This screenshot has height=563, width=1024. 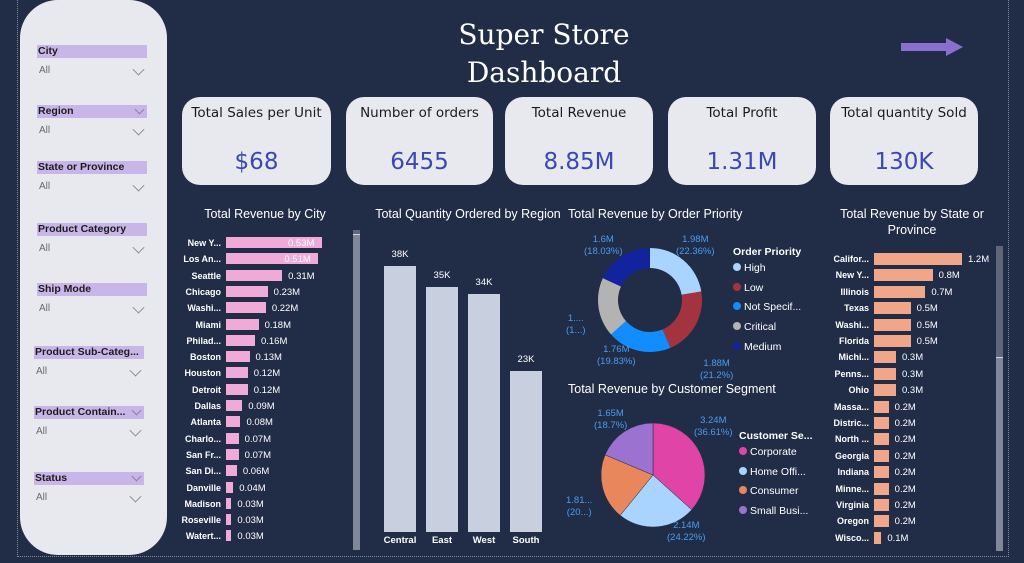 I want to click on kpi-label: Number of orders, so click(x=419, y=113).